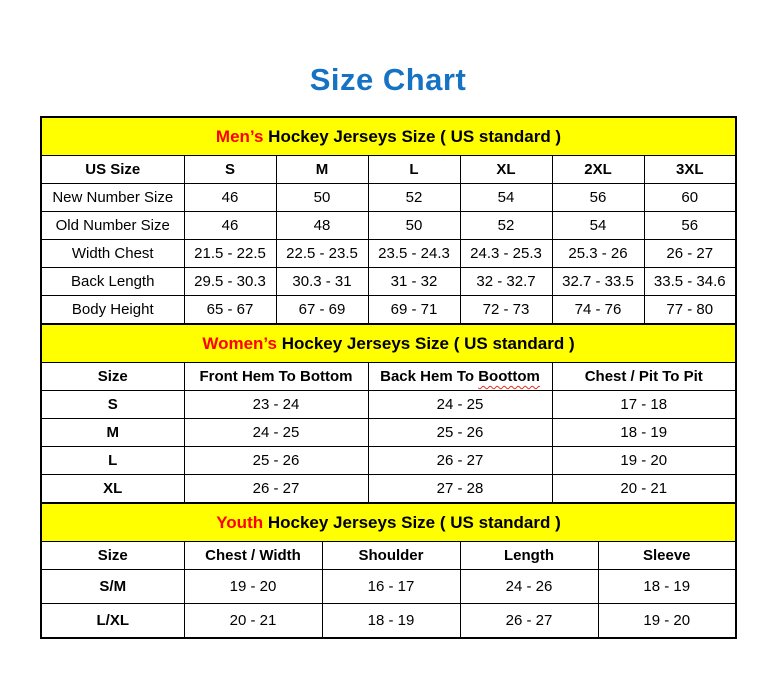  I want to click on column-header: US Size, so click(112, 169).